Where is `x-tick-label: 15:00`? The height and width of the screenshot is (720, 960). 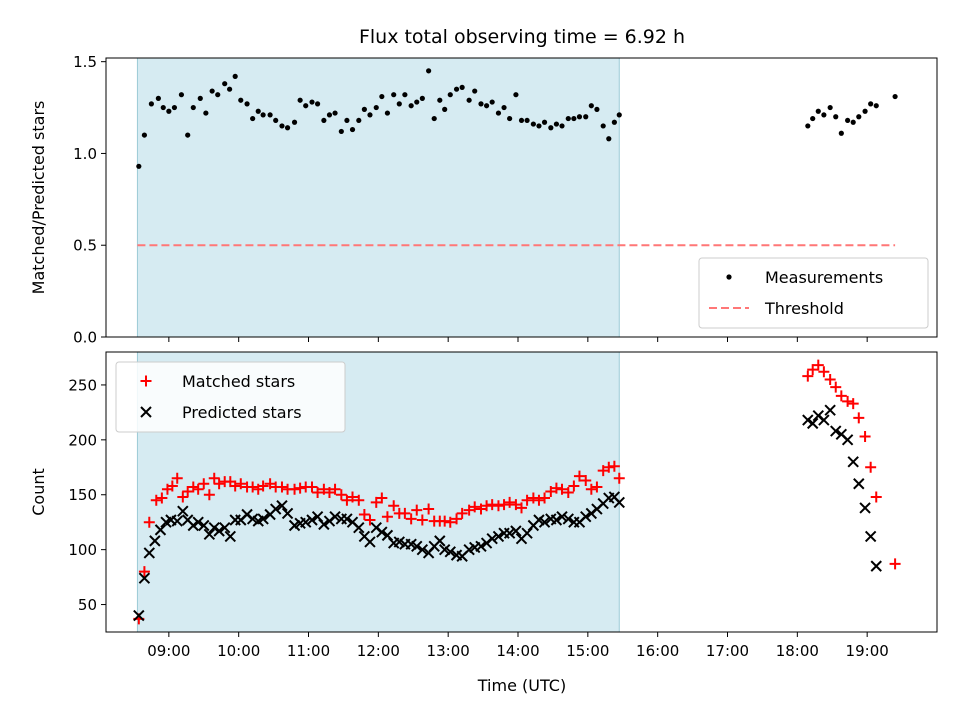 x-tick-label: 15:00 is located at coordinates (587, 651).